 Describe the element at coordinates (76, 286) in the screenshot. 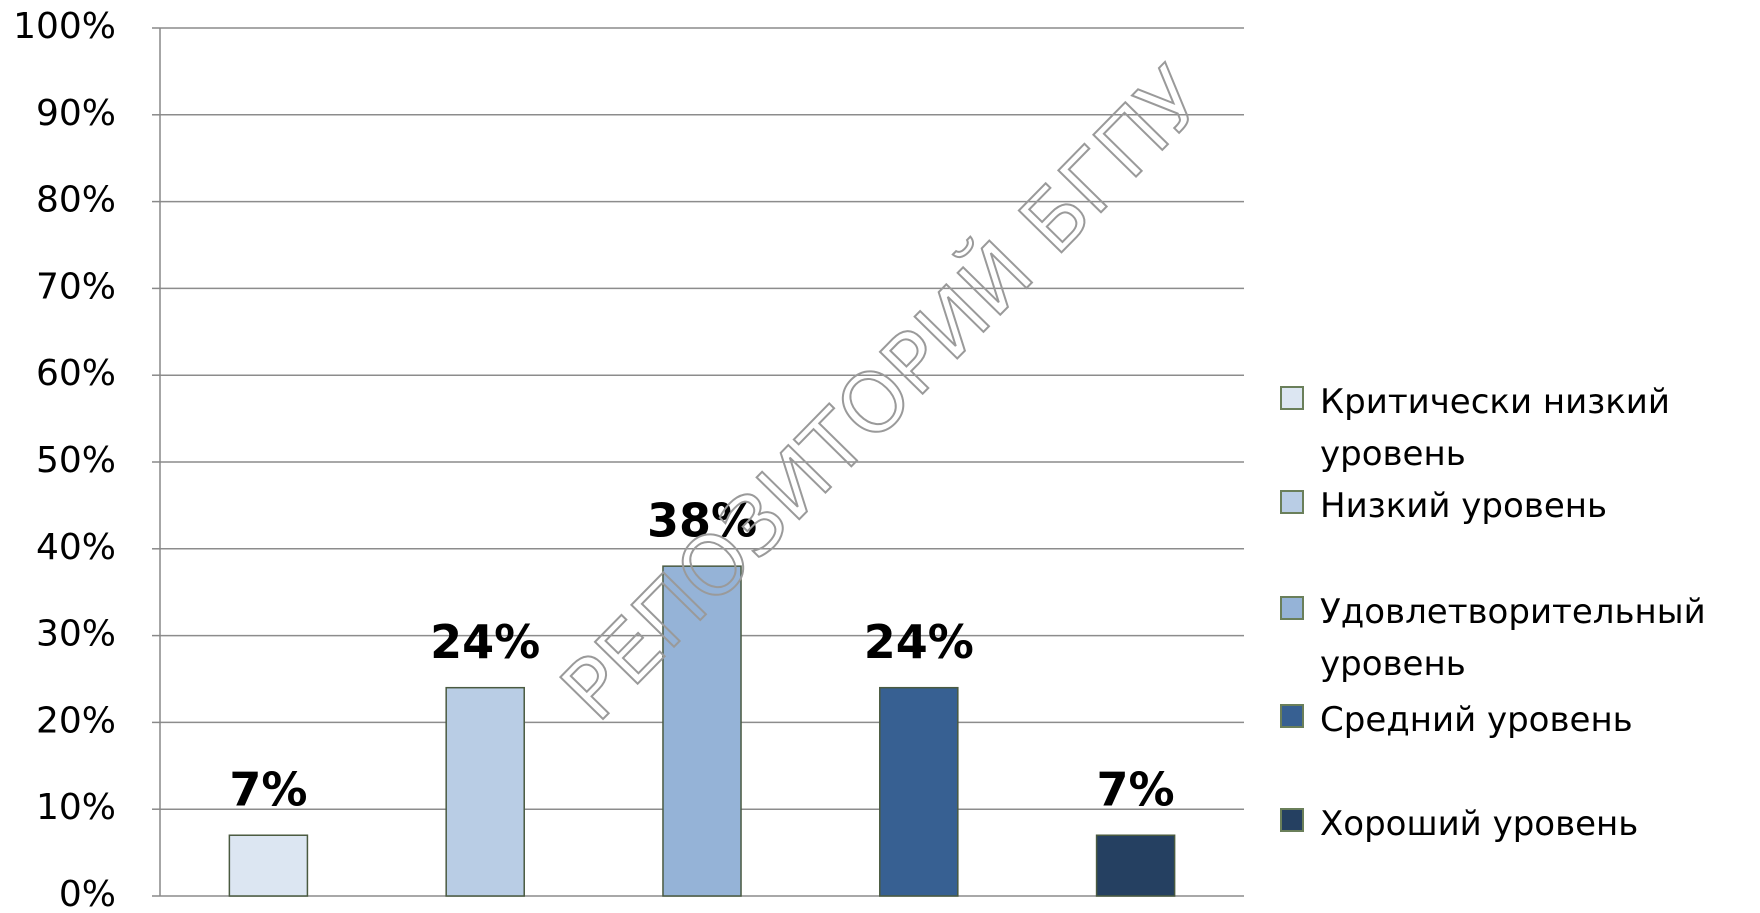

I see `y-tick-label: 70%` at that location.